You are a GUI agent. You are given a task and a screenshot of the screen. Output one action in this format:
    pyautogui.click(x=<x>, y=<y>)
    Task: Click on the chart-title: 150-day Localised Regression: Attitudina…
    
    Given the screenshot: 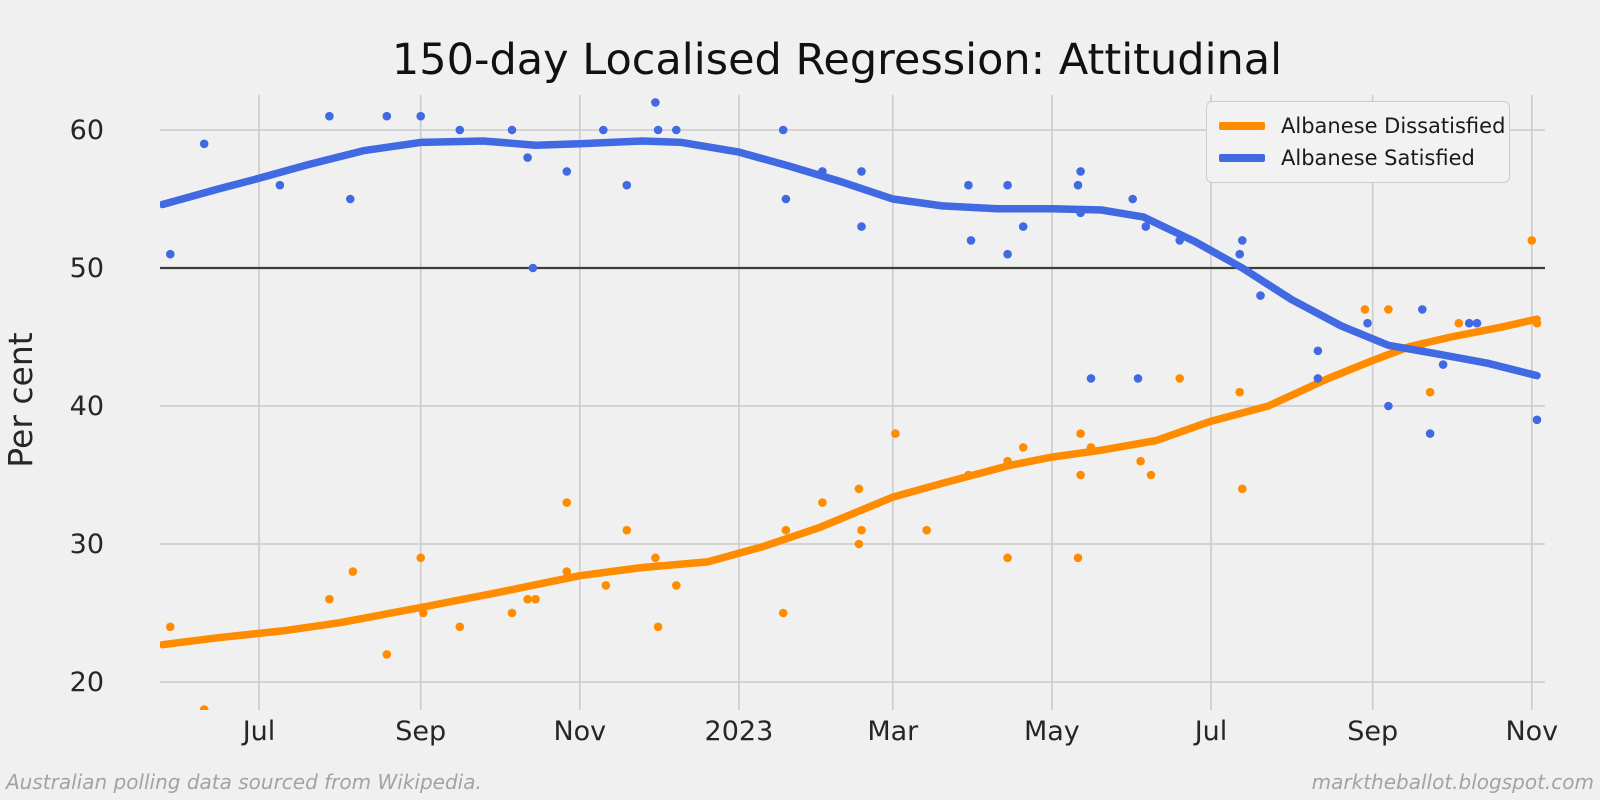 What is the action you would take?
    pyautogui.click(x=837, y=60)
    